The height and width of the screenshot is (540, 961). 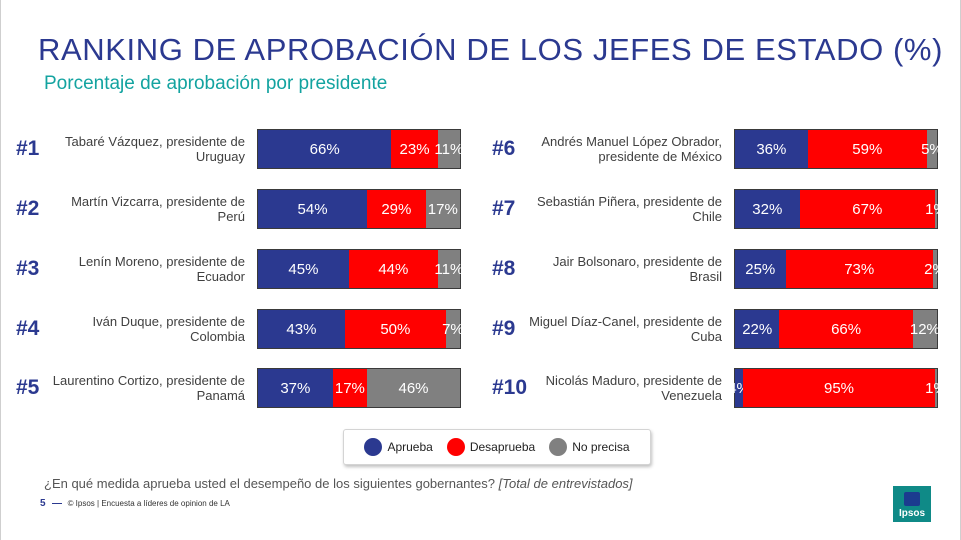 I want to click on data-label: 22%, so click(x=757, y=329).